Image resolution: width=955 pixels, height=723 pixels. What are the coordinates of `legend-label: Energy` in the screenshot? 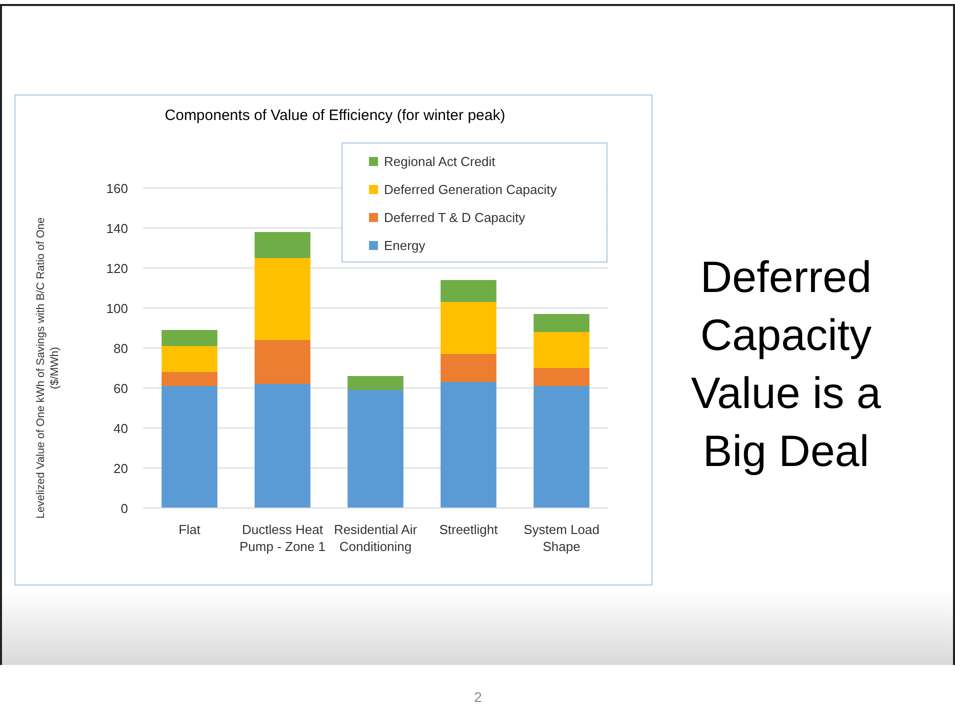 It's located at (405, 245).